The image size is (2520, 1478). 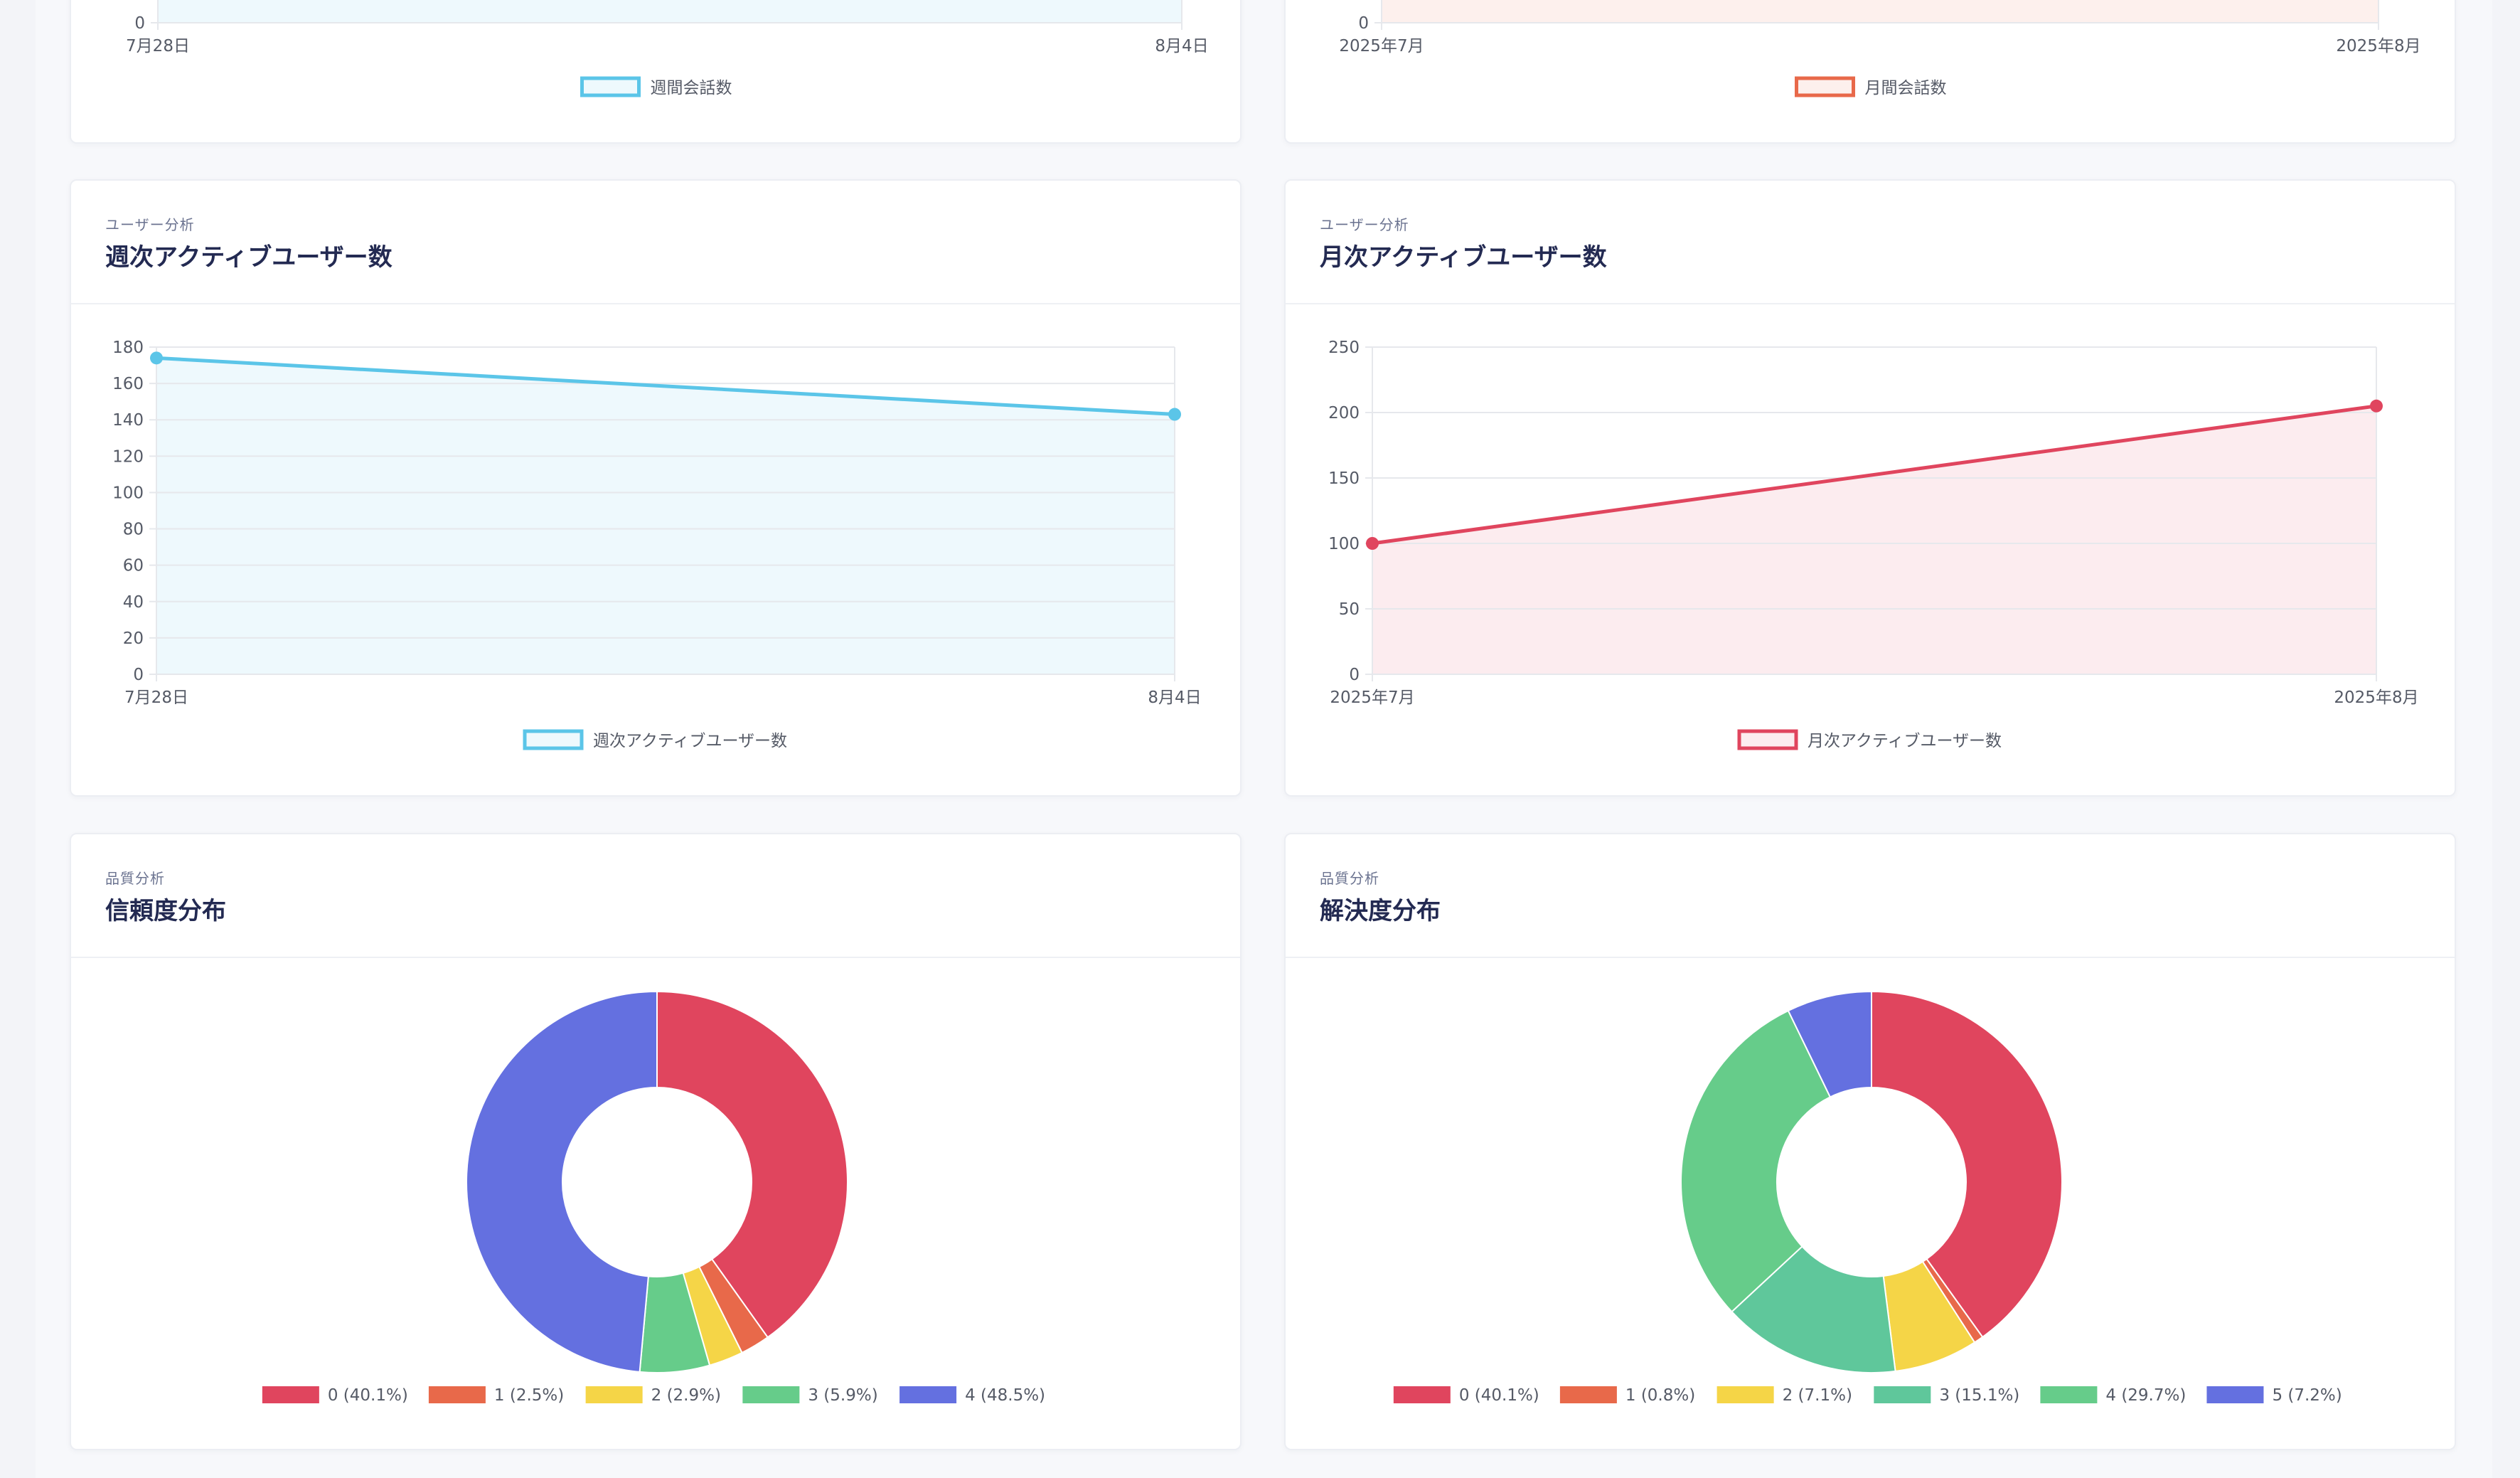 I want to click on card-header: ユーザー分析 週次アクティブユーザー数, so click(x=655, y=242).